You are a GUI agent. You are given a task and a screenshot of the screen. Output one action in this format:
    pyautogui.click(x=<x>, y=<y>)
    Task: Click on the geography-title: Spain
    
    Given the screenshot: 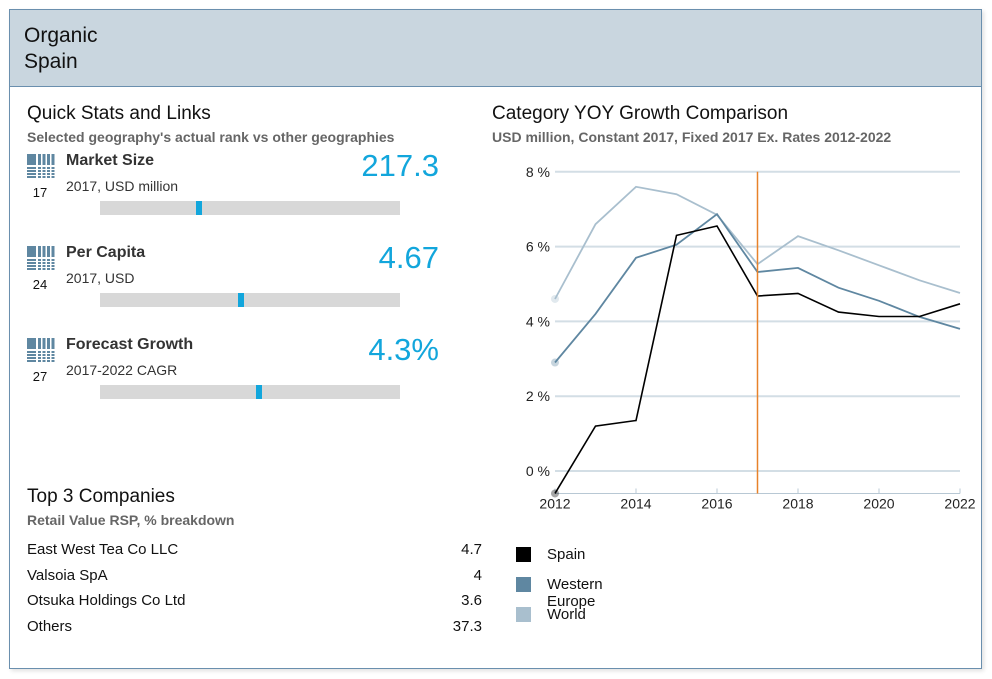 What is the action you would take?
    pyautogui.click(x=51, y=61)
    